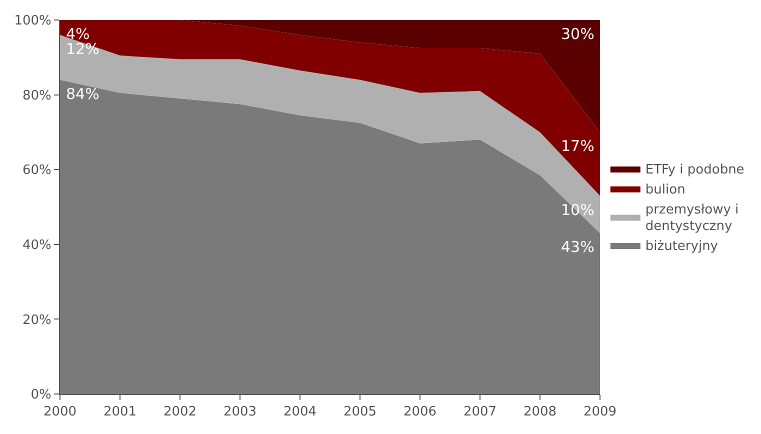 This screenshot has width=761, height=434. What do you see at coordinates (41, 395) in the screenshot?
I see `y-tick-label: 0%` at bounding box center [41, 395].